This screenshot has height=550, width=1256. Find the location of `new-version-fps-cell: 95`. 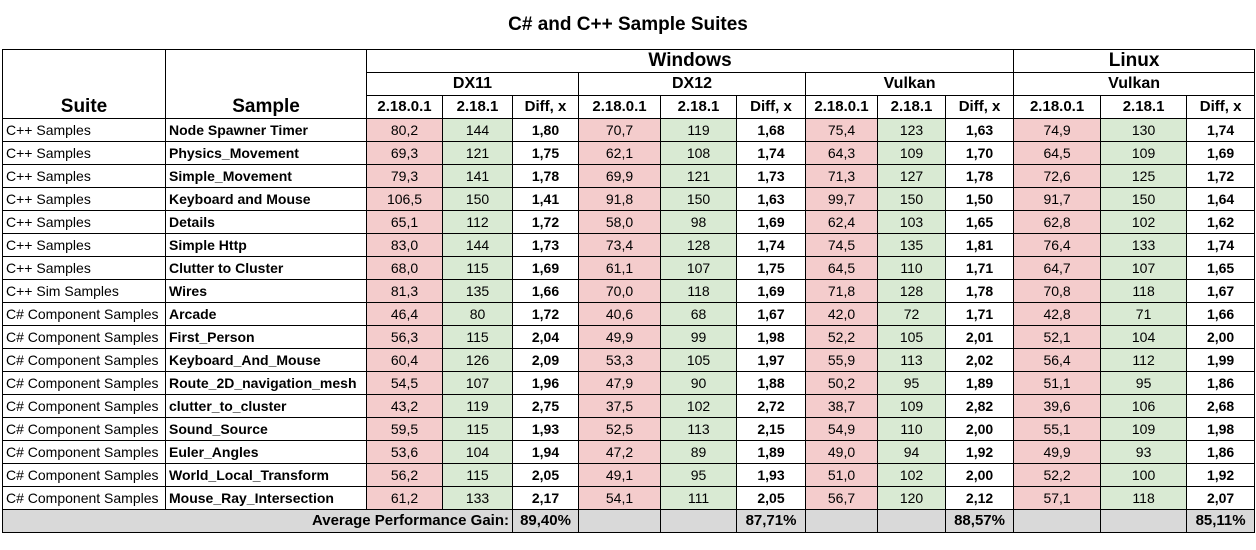

new-version-fps-cell: 95 is located at coordinates (698, 475).